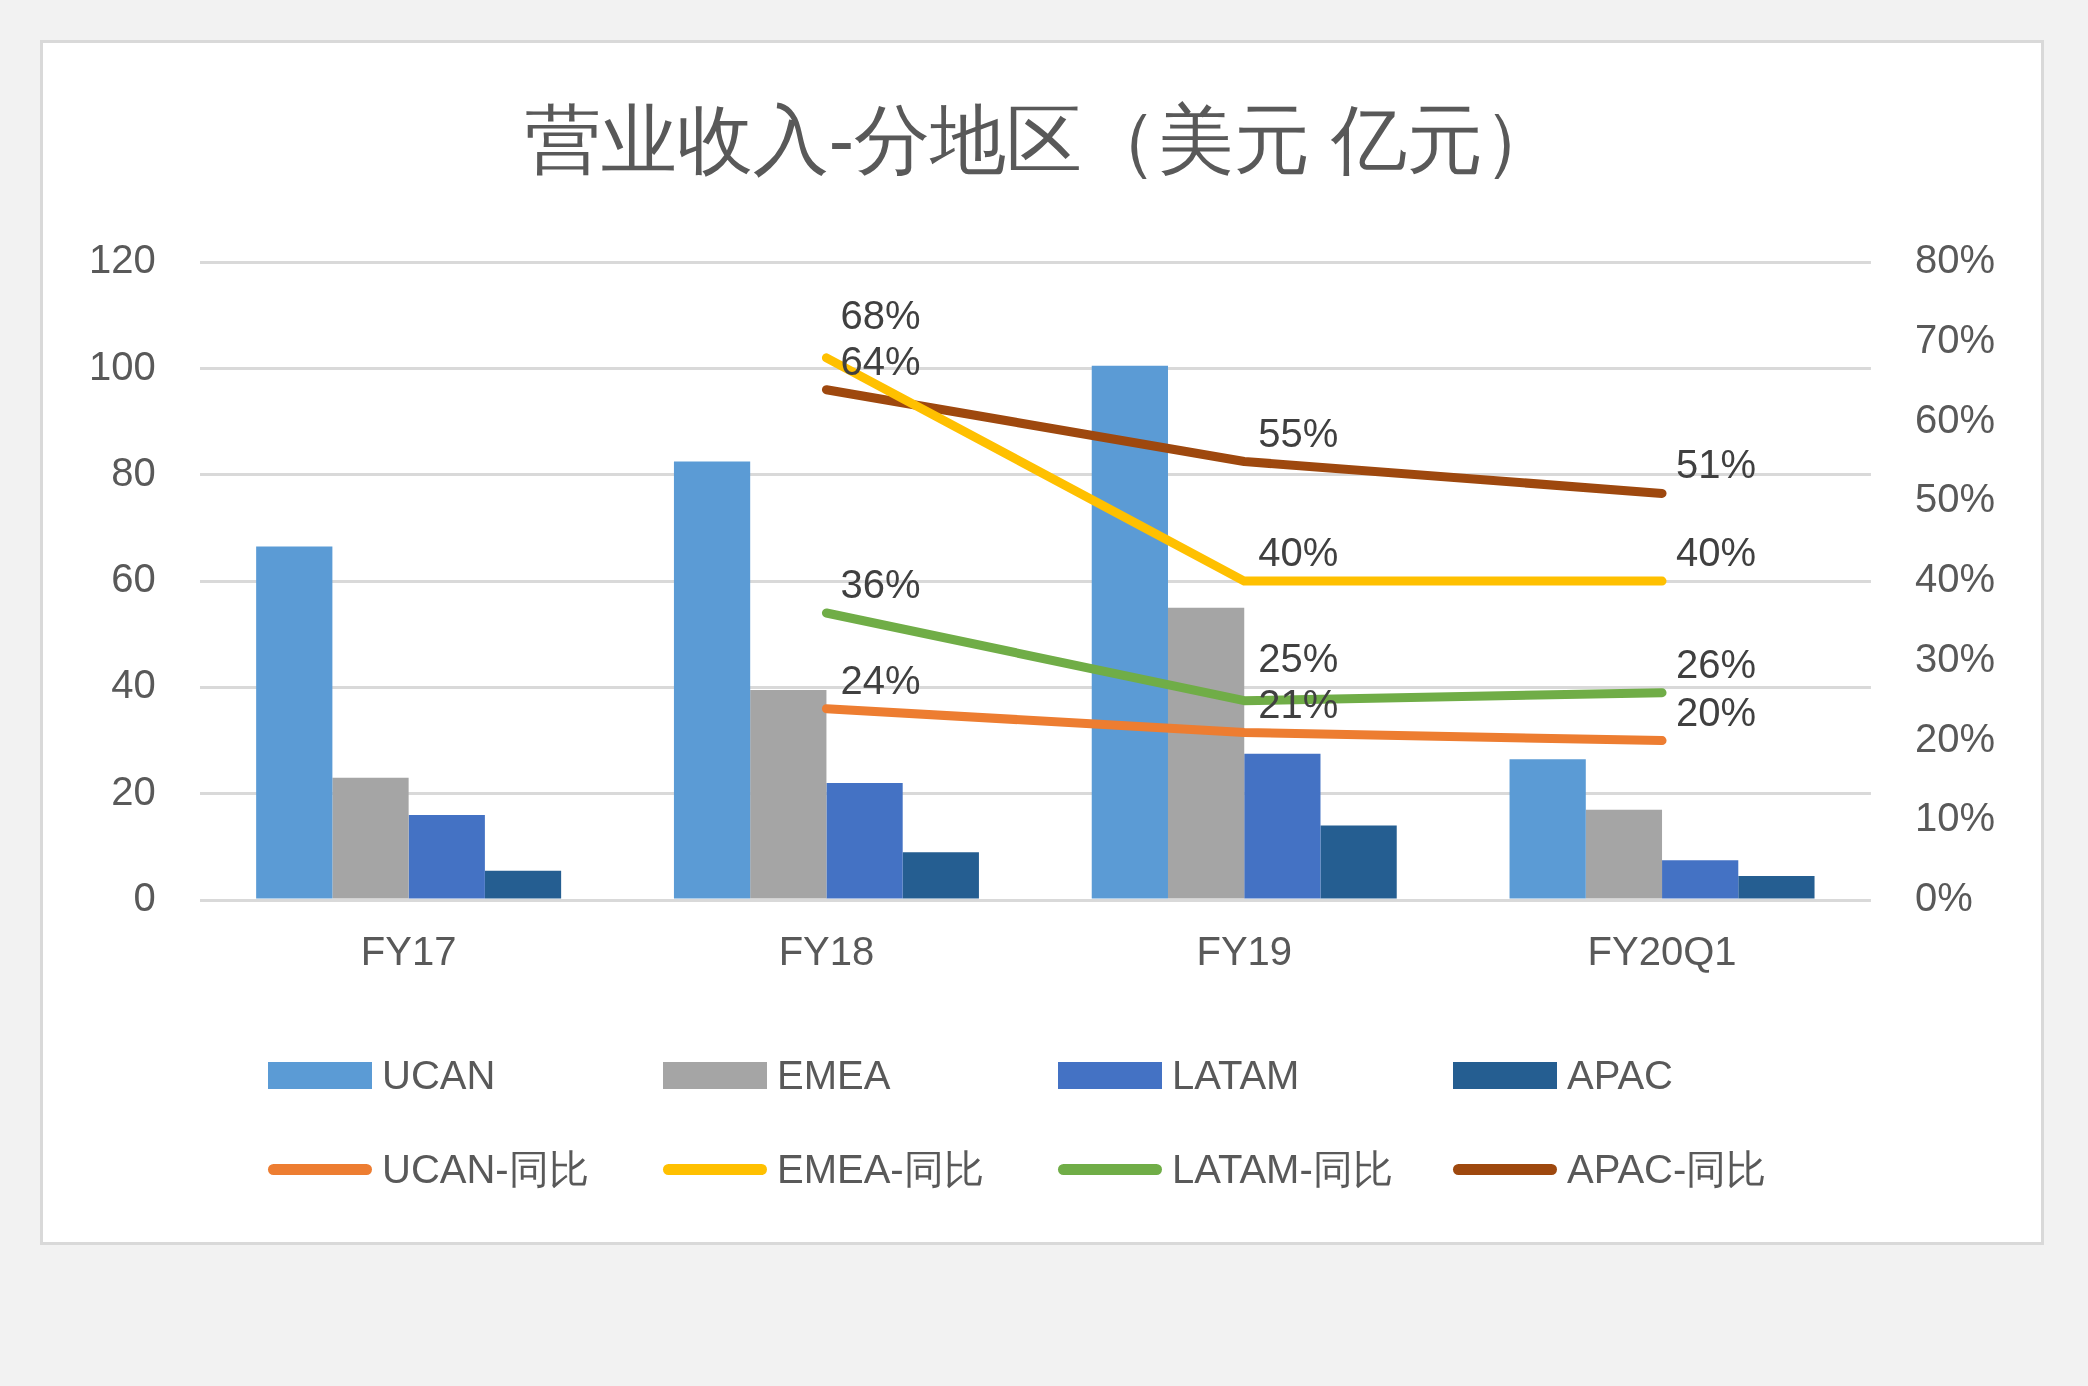 This screenshot has width=2088, height=1386. Describe the element at coordinates (485, 1169) in the screenshot. I see `legend-label: UCAN-同比` at that location.